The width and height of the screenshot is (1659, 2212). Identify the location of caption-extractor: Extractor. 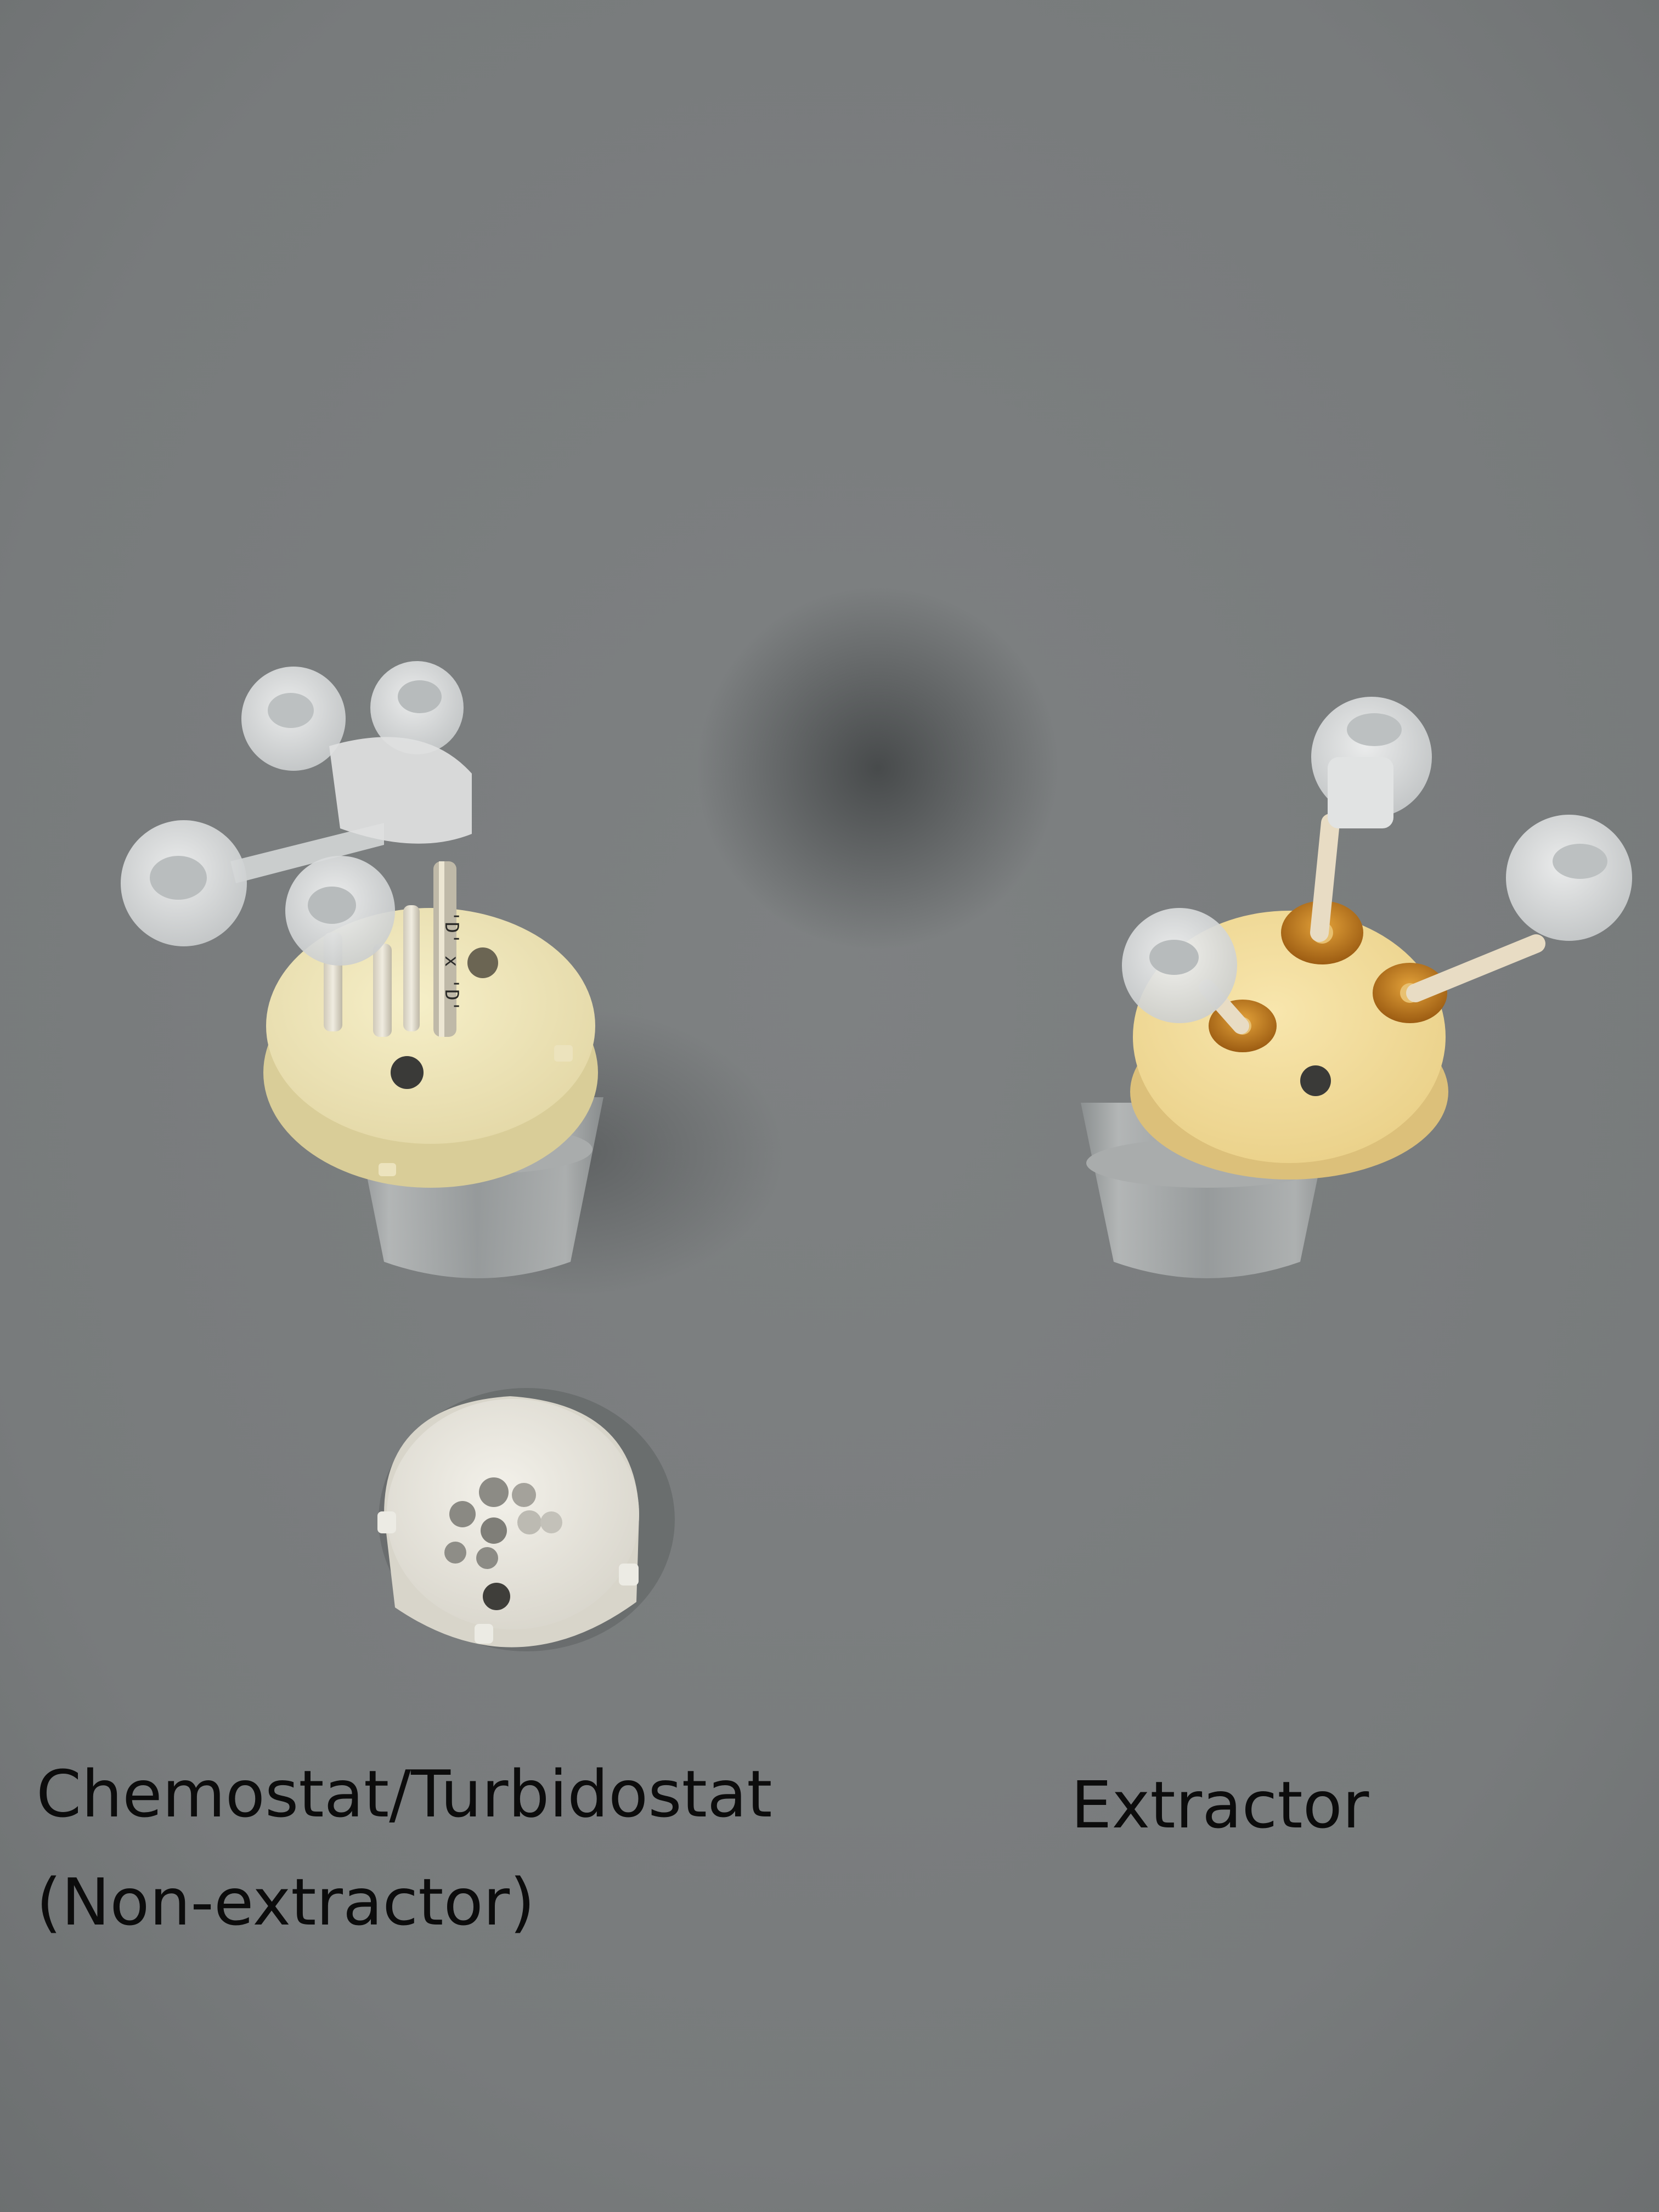
(1220, 1805).